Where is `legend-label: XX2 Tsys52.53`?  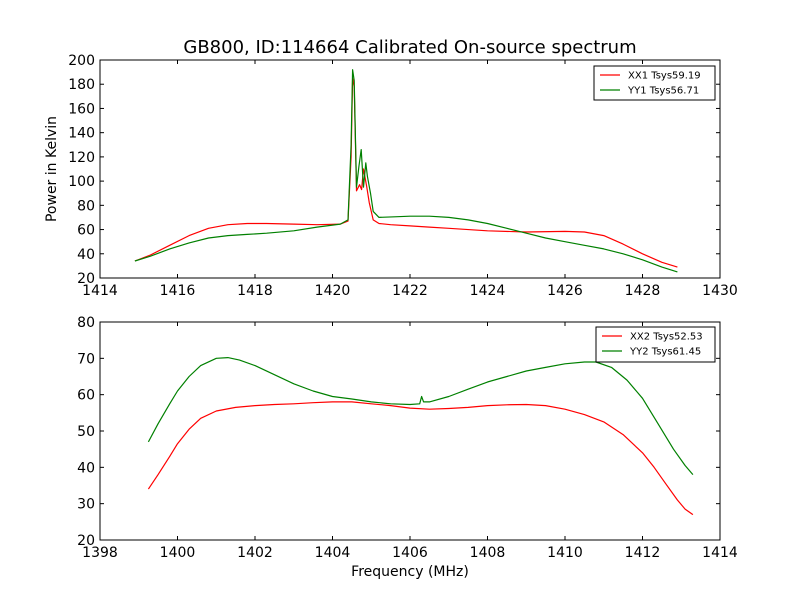 legend-label: XX2 Tsys52.53 is located at coordinates (666, 337).